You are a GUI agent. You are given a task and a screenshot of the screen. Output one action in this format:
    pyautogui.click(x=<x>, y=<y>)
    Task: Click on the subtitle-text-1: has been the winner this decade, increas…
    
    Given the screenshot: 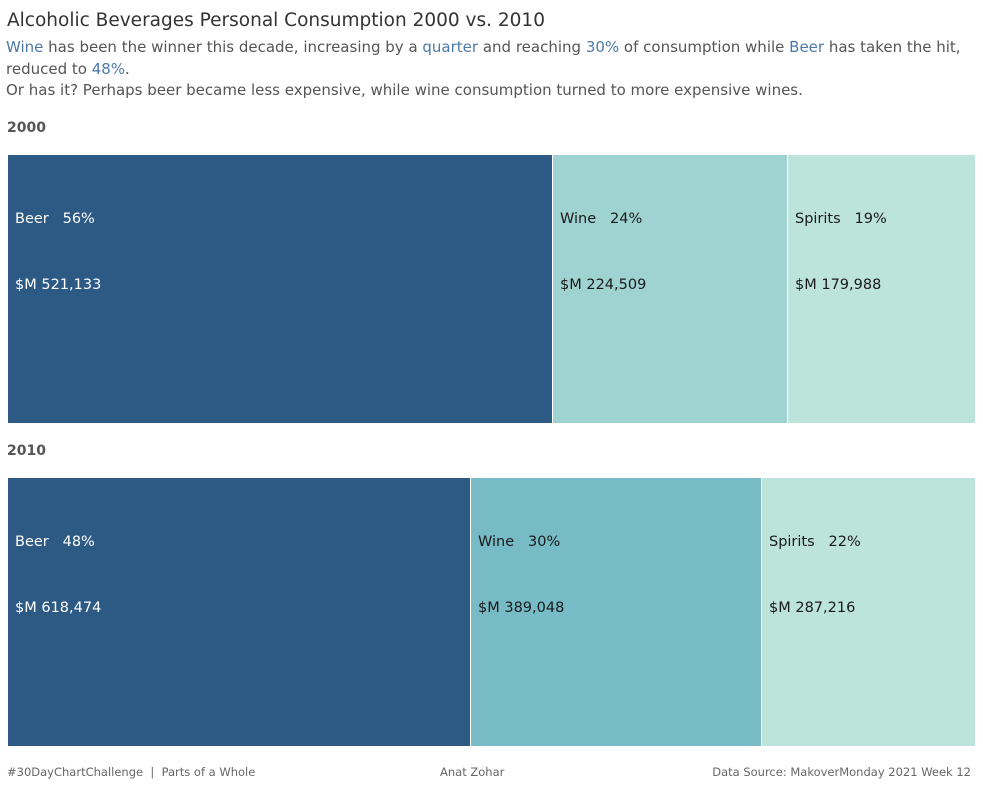 What is the action you would take?
    pyautogui.click(x=233, y=47)
    